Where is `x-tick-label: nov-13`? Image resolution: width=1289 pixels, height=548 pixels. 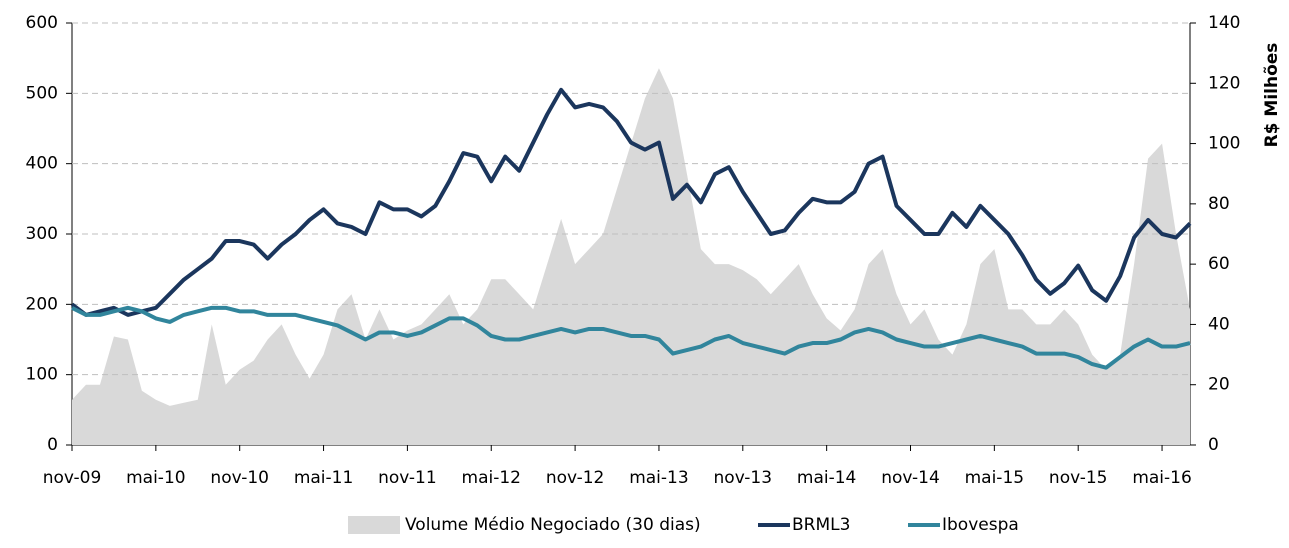 x-tick-label: nov-13 is located at coordinates (743, 478).